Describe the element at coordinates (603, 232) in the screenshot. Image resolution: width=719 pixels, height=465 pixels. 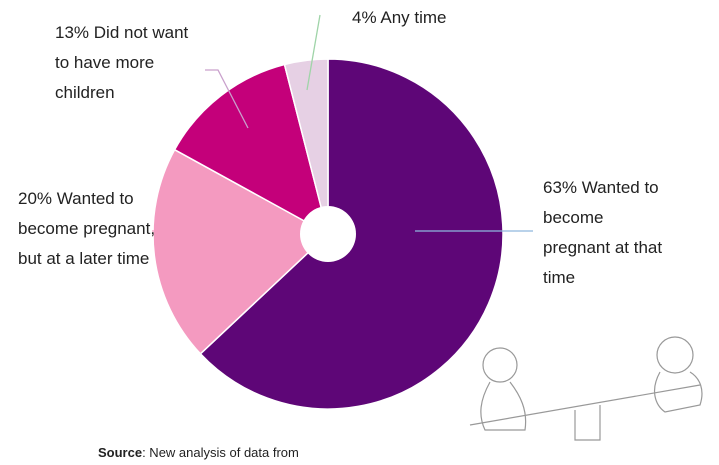
I see `category-label: Wanted to become pregnant at that time` at that location.